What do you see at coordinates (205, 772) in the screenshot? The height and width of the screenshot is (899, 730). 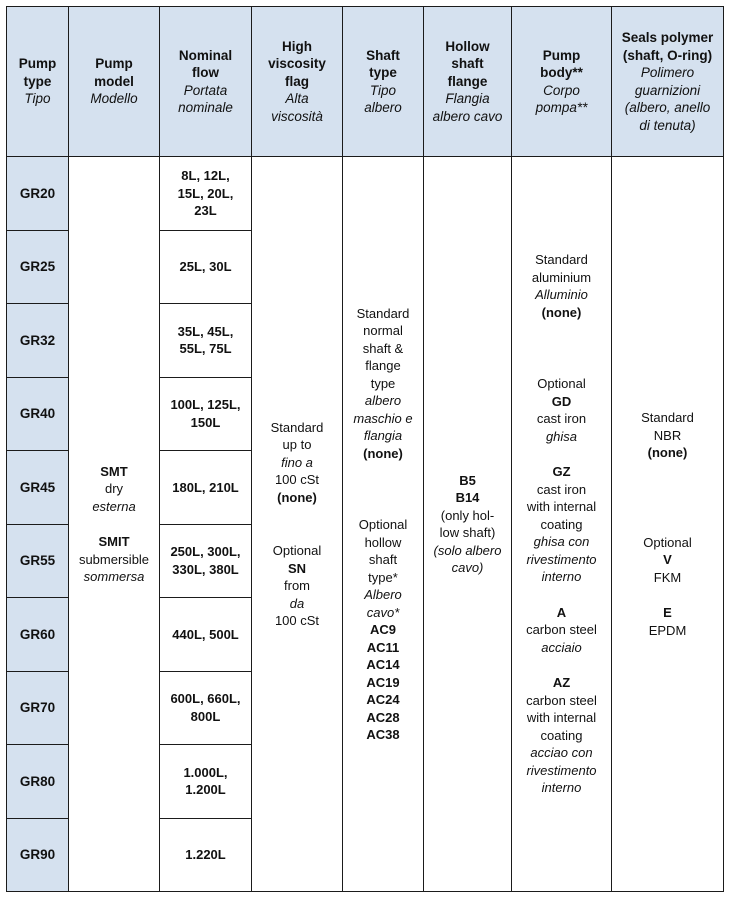 I see `cell-text: 1.000L,` at bounding box center [205, 772].